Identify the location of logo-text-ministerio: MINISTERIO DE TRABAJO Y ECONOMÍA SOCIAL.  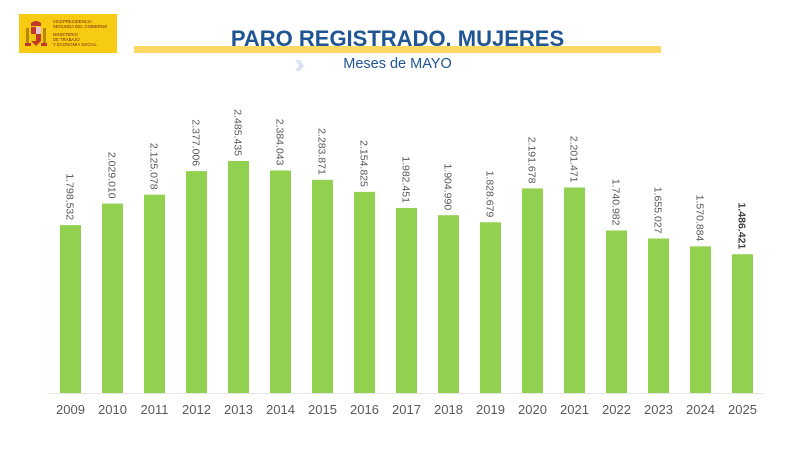
(75, 39).